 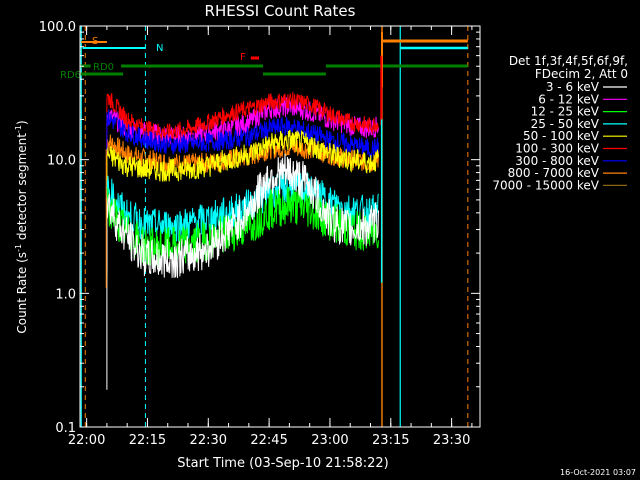 I want to click on y-tick-label: 100.0, so click(x=57, y=27).